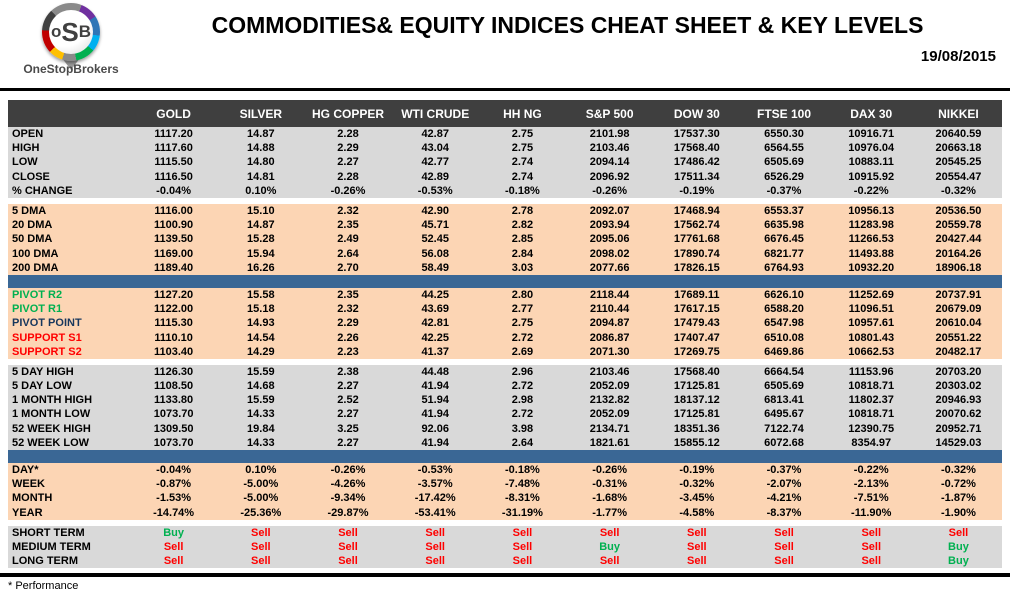 The image size is (1010, 604). Describe the element at coordinates (435, 134) in the screenshot. I see `value-cell: 42.87` at that location.